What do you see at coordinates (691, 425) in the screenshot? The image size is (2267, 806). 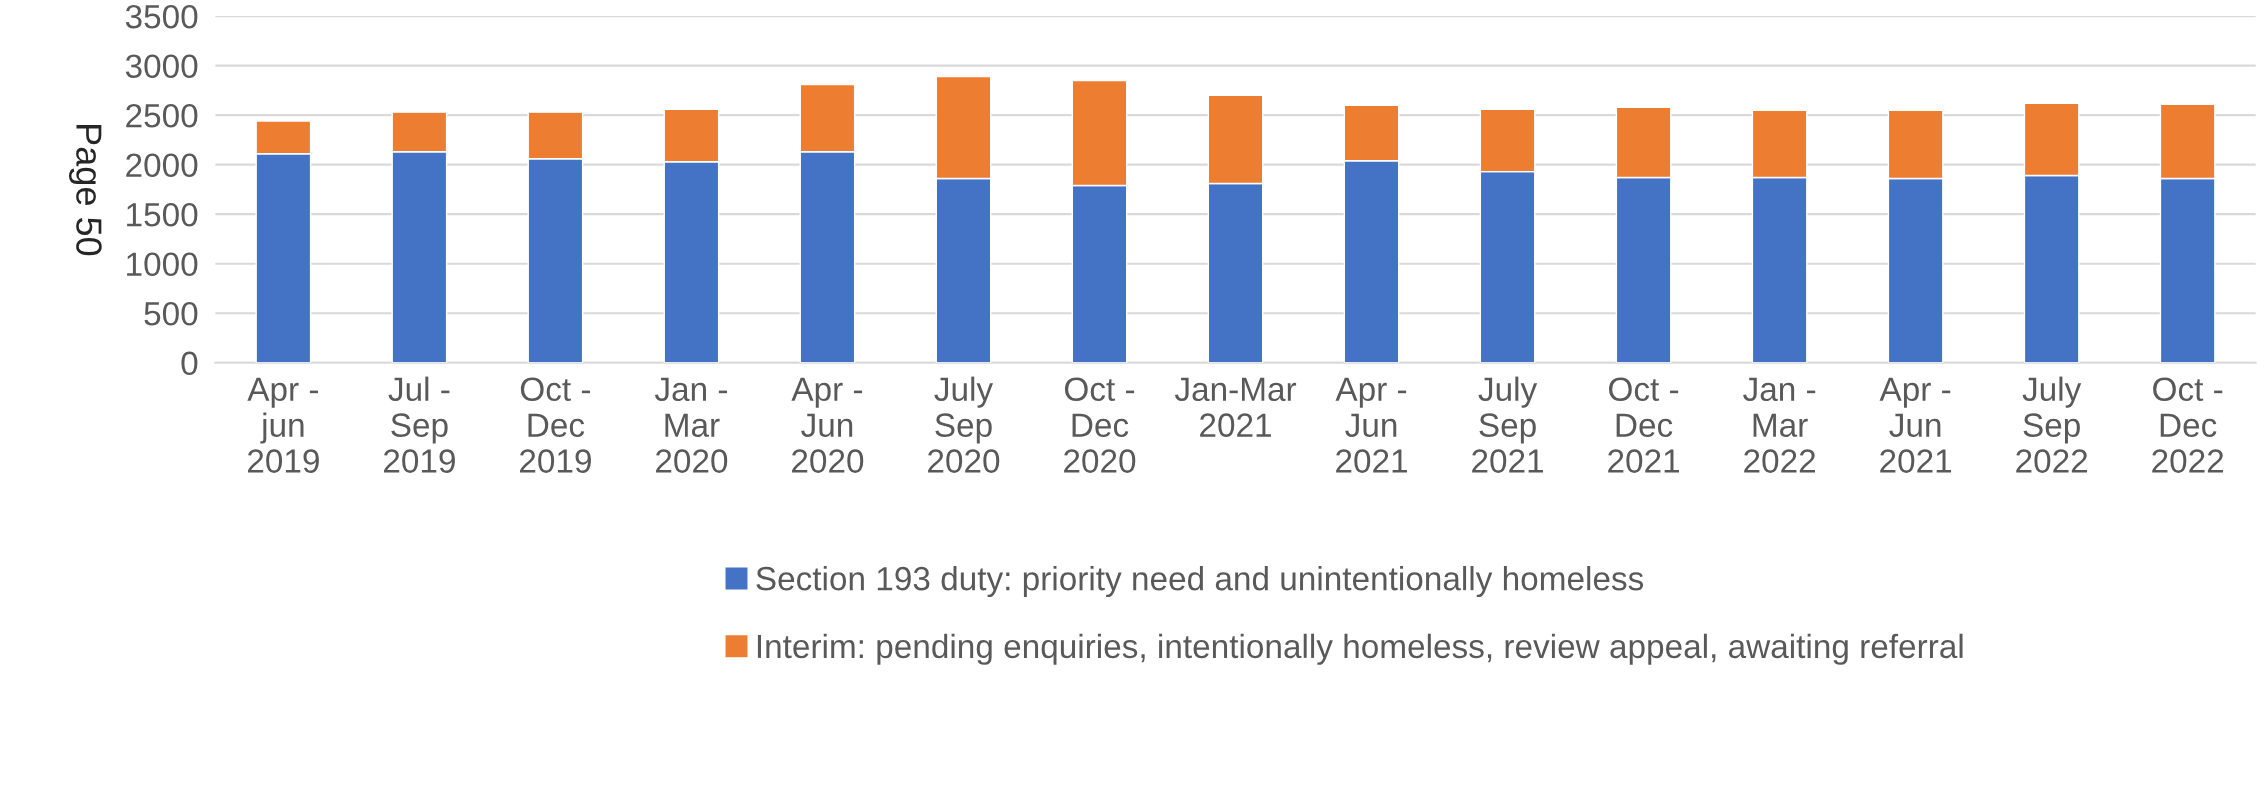 I see `x-tick-label: Jan - Mar 2020` at bounding box center [691, 425].